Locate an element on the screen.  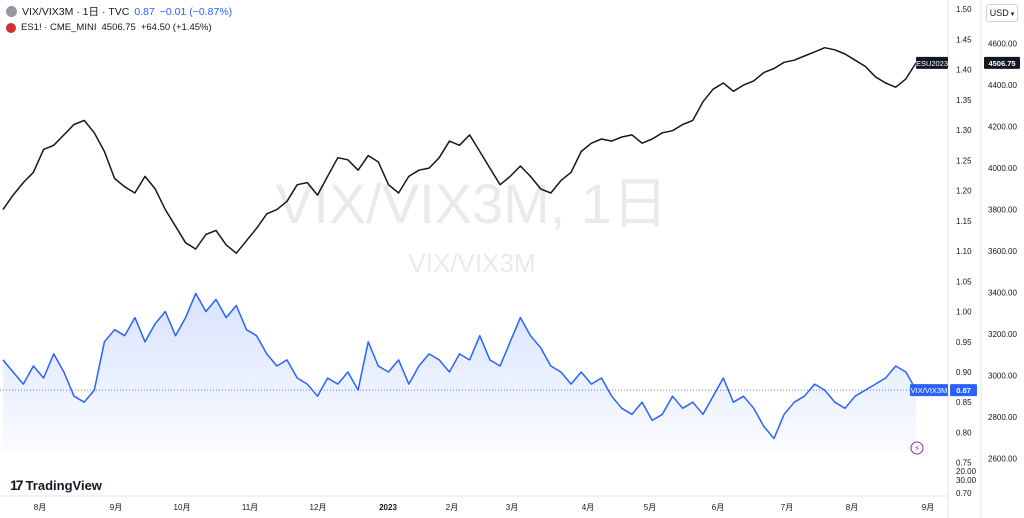
lightning-icon is located at coordinates (917, 448).